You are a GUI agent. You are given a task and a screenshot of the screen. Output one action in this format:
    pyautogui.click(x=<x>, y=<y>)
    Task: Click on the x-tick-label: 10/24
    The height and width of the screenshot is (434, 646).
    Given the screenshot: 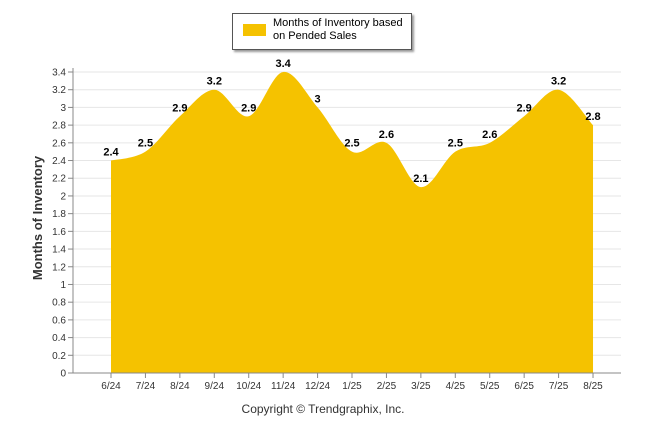 What is the action you would take?
    pyautogui.click(x=248, y=386)
    